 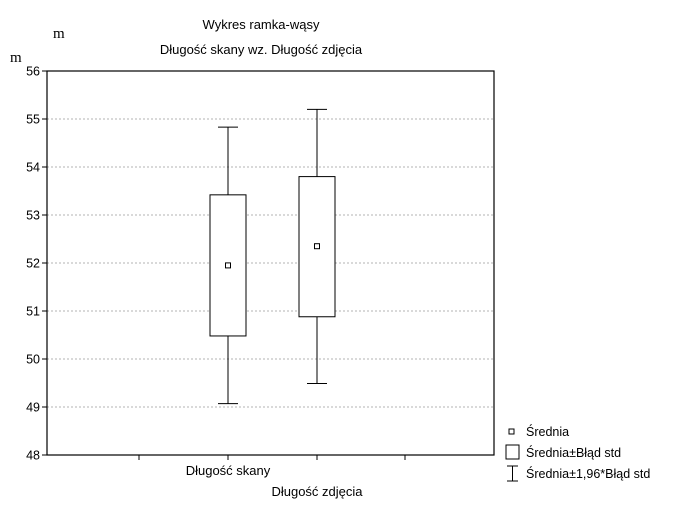 What do you see at coordinates (272, 457) in the screenshot?
I see `x-axis-ticks` at bounding box center [272, 457].